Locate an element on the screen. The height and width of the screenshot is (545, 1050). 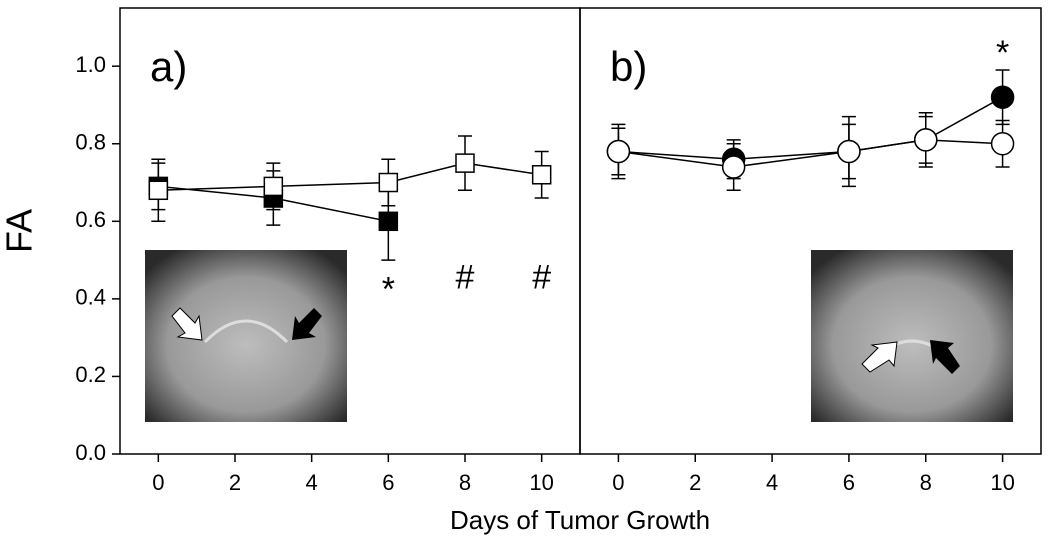
x-axis-label: Days of Tumor Growth is located at coordinates (580, 520).